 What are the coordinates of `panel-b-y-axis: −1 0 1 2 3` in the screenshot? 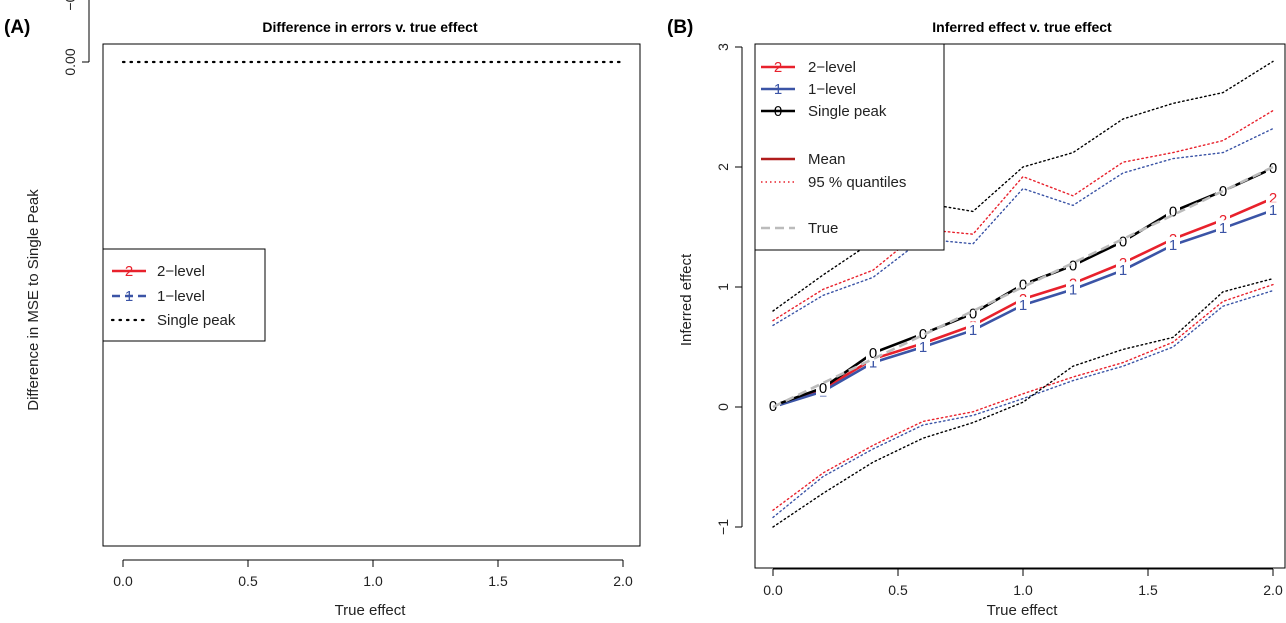 It's located at (729, 289).